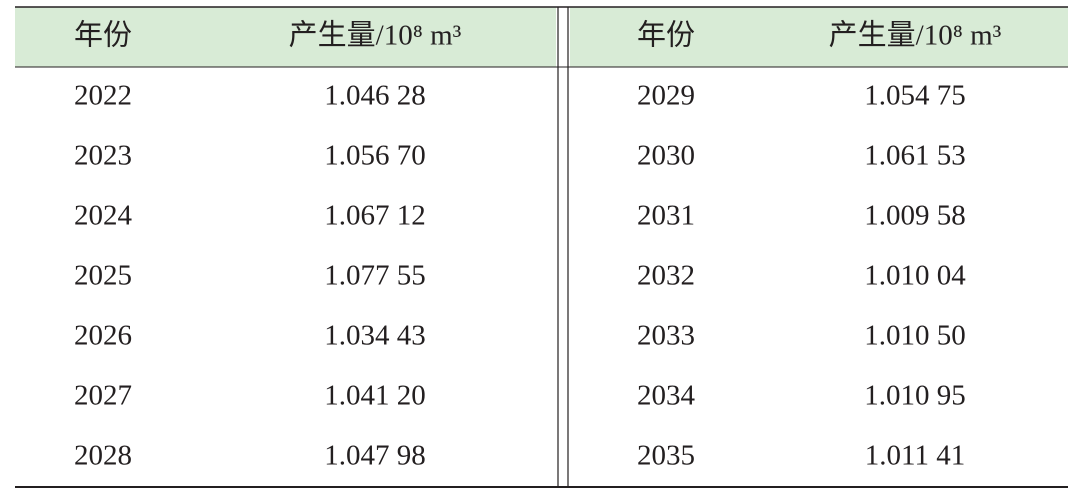 The image size is (1080, 496). I want to click on year-cell: 2023, so click(103, 156).